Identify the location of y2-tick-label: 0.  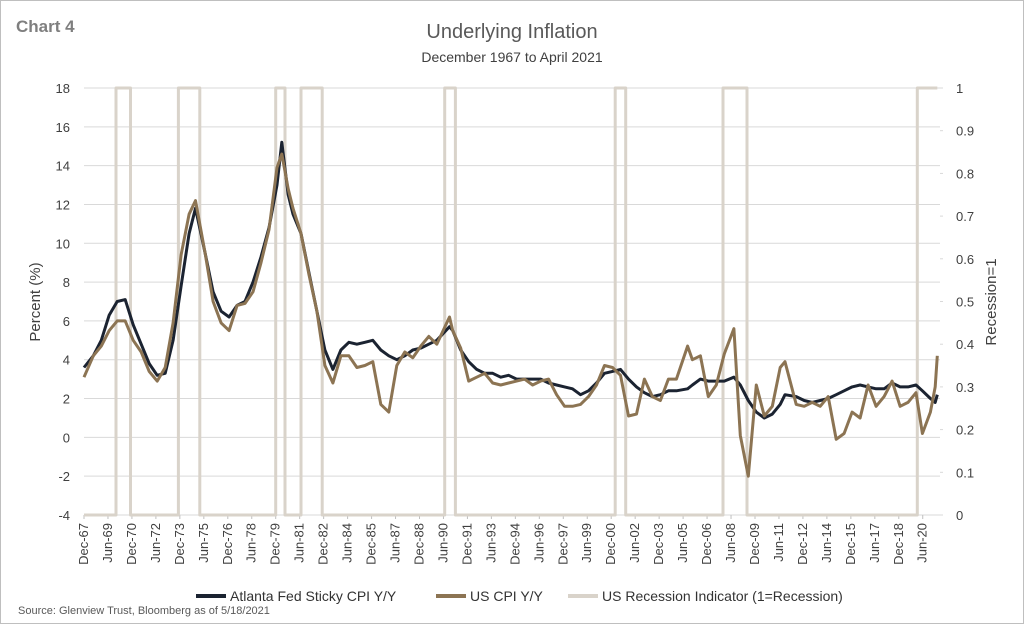
(959, 515).